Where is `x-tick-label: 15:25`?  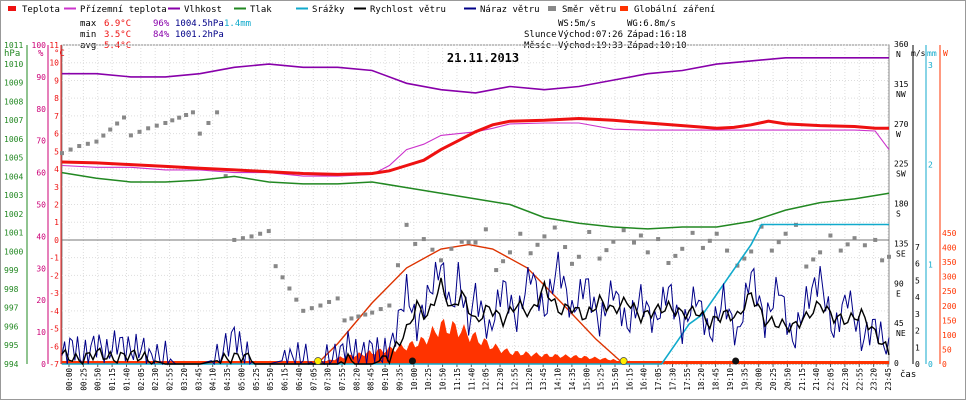 x-tick-label: 15:25 is located at coordinates (601, 379).